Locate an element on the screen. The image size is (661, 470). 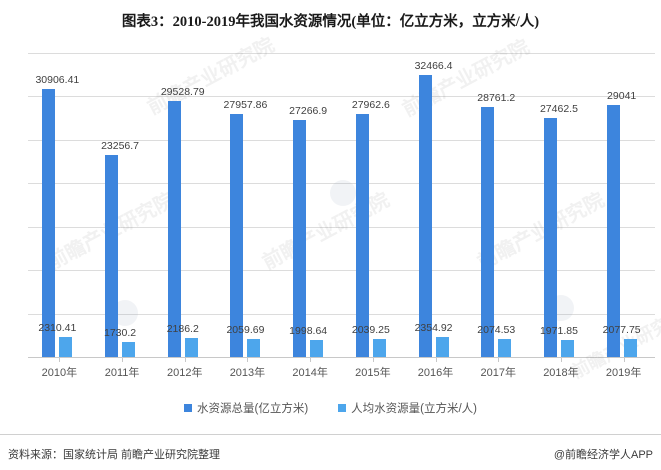
page-title: 图表3：2010-2019年我国水资源情况(单位：亿立方米，立方米/人) is located at coordinates (330, 22).